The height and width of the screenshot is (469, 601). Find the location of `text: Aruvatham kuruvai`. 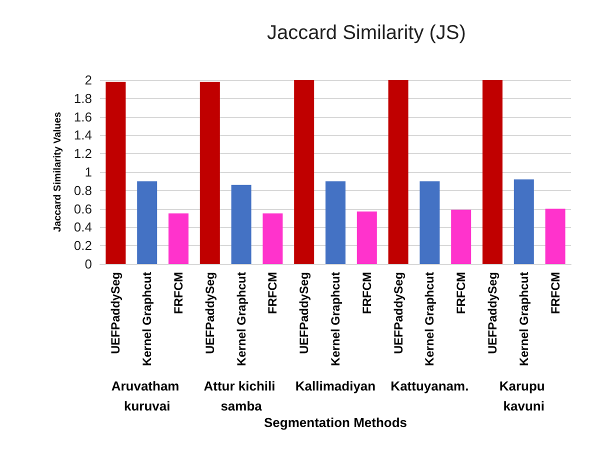

text: Aruvatham kuruvai is located at coordinates (147, 396).